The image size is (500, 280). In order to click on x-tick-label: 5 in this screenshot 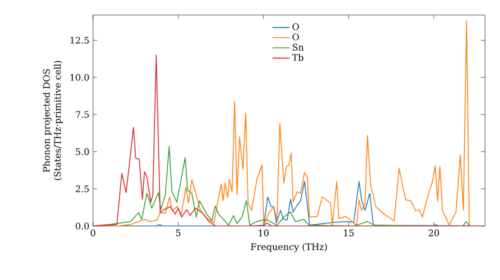, I will do `click(178, 233)`.